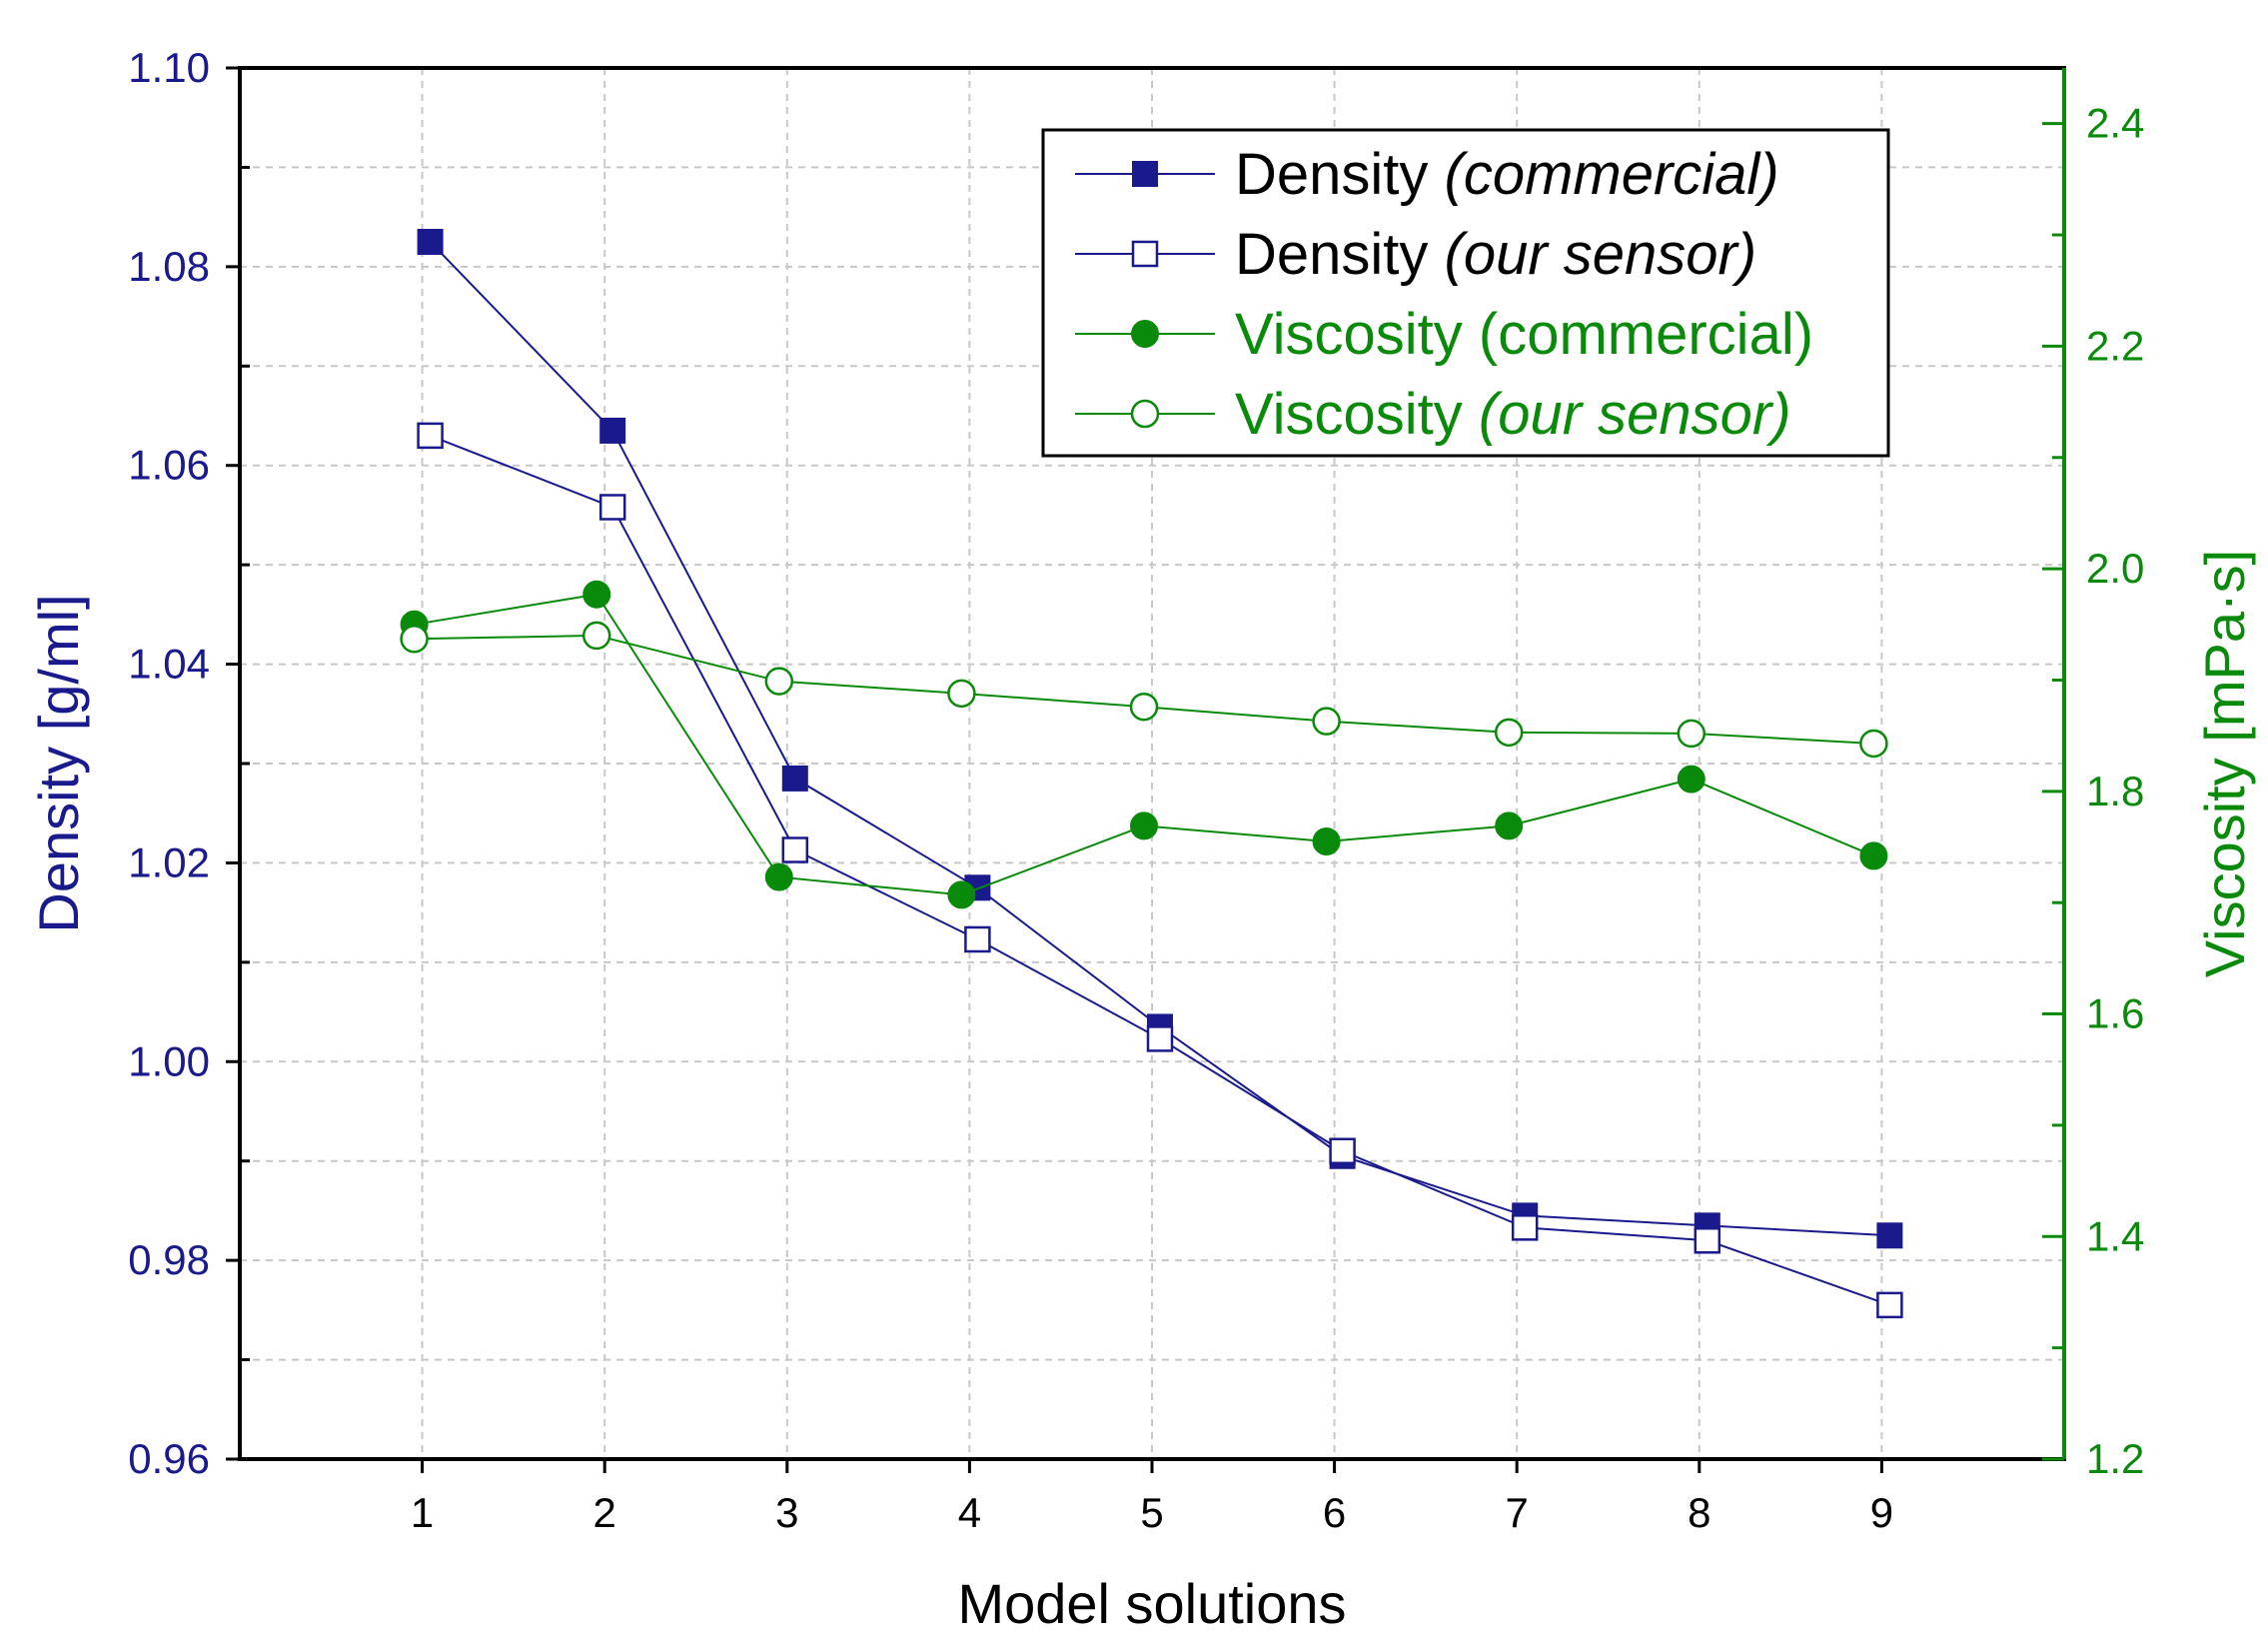 This screenshot has height=1649, width=2268. I want to click on legend-item: Density (commercial), so click(1427, 174).